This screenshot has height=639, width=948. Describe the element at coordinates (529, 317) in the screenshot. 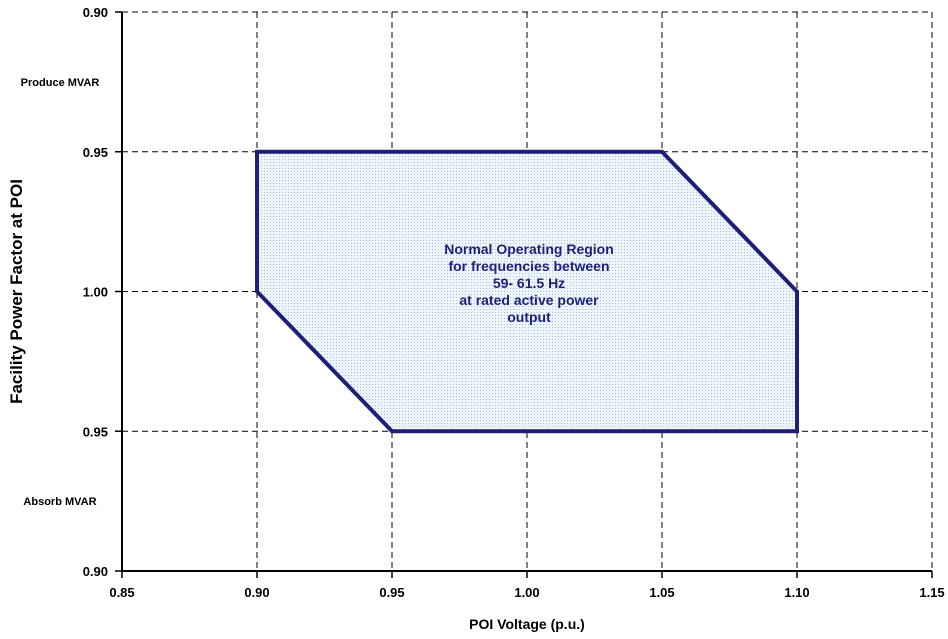

I see `region-label-line: output` at that location.